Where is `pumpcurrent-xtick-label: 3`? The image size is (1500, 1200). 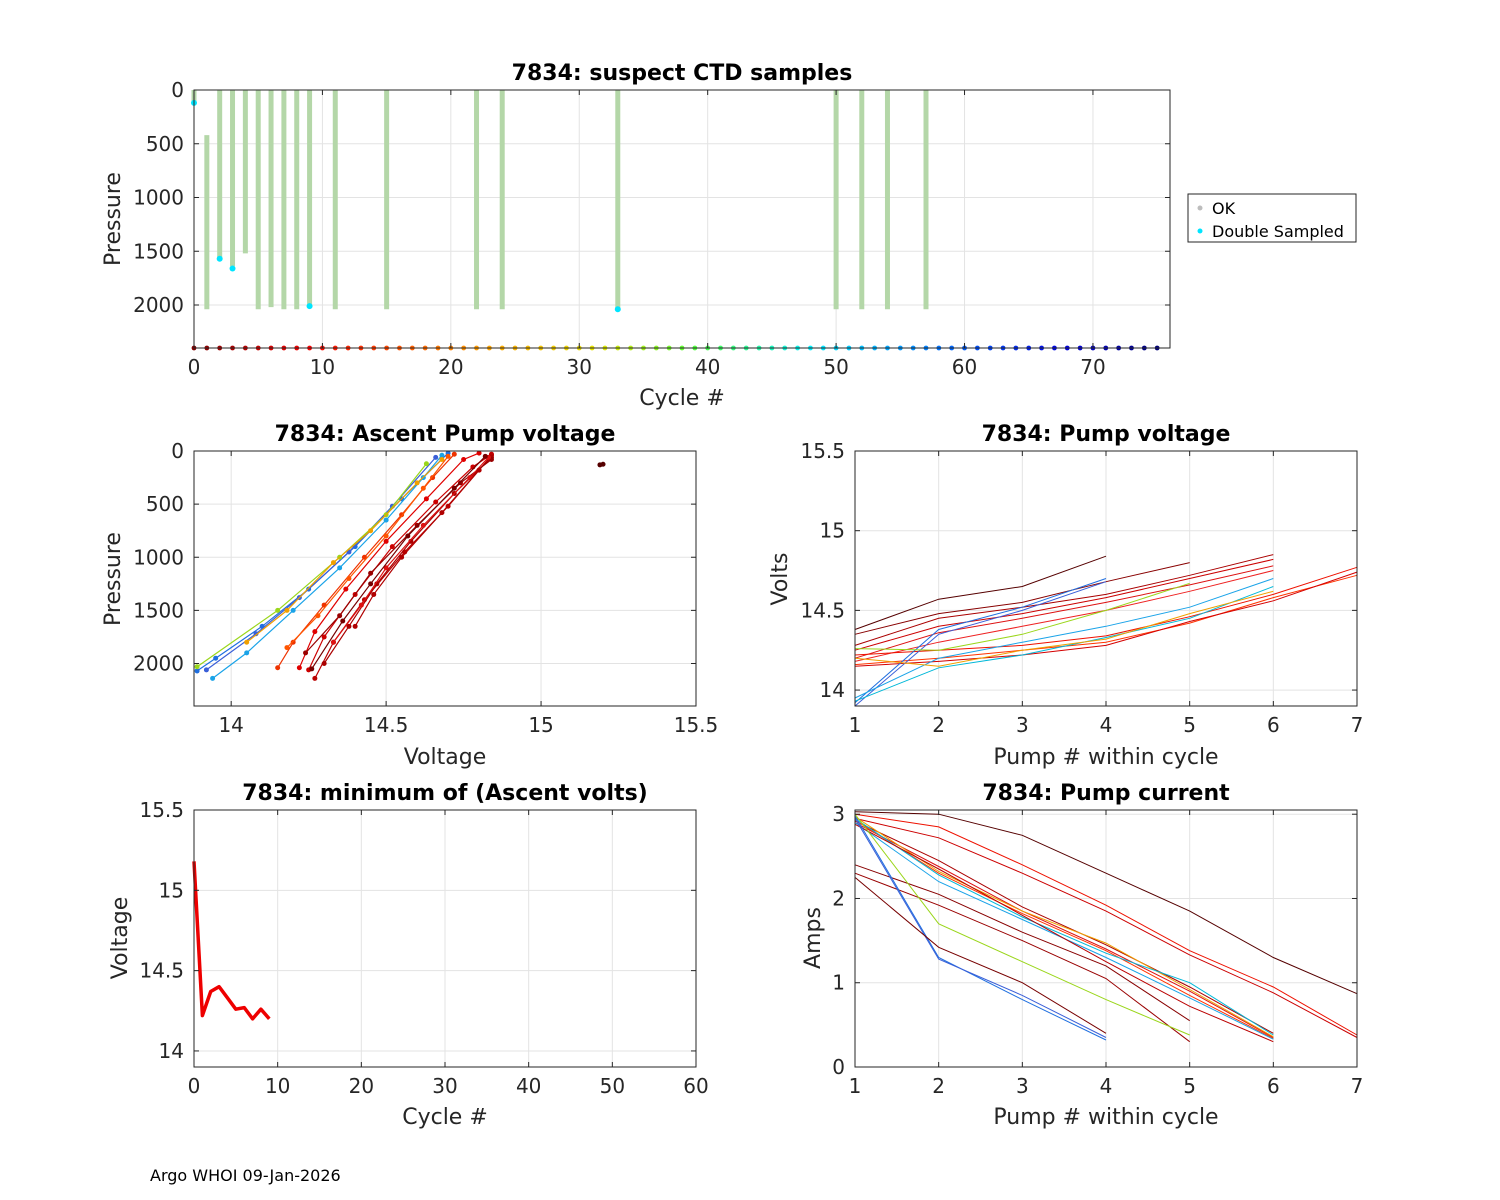
pumpcurrent-xtick-label: 3 is located at coordinates (1022, 1086).